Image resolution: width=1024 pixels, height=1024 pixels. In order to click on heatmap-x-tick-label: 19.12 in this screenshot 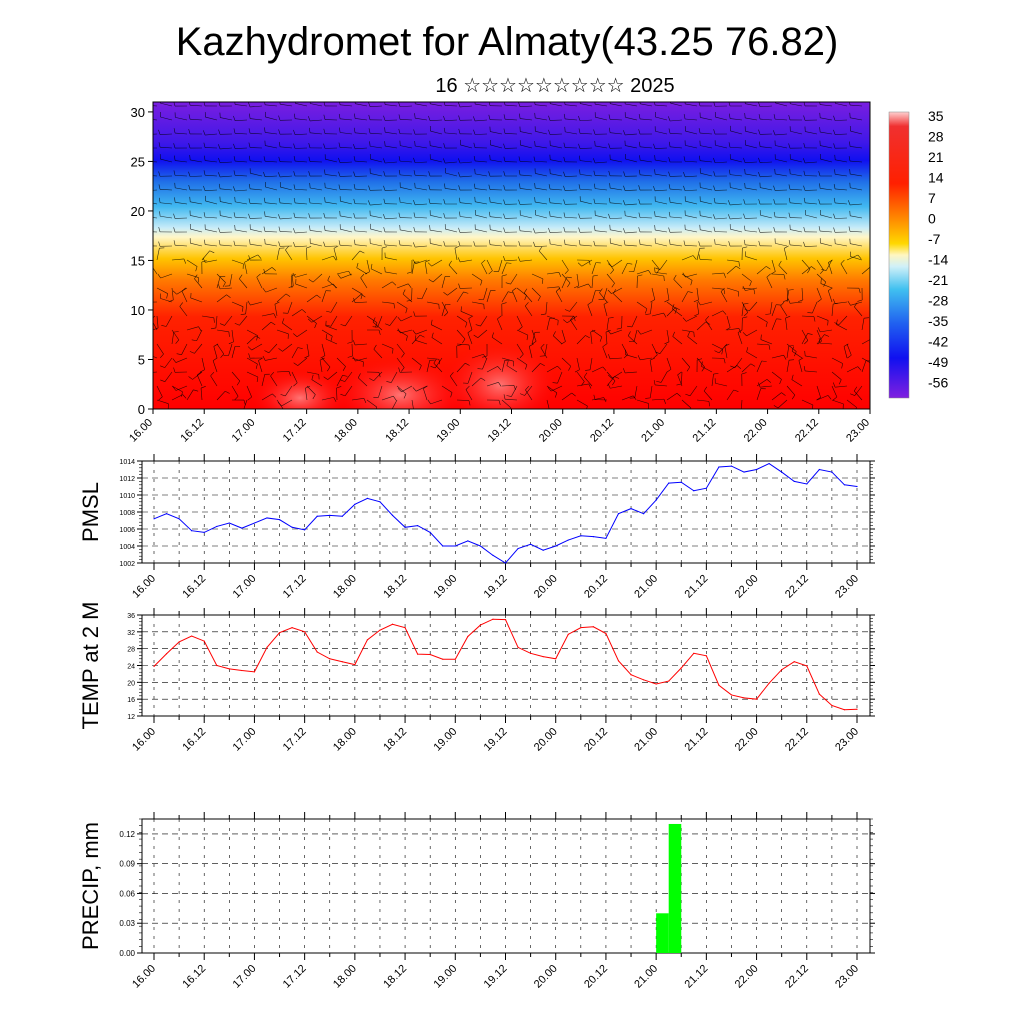, I will do `click(500, 431)`.